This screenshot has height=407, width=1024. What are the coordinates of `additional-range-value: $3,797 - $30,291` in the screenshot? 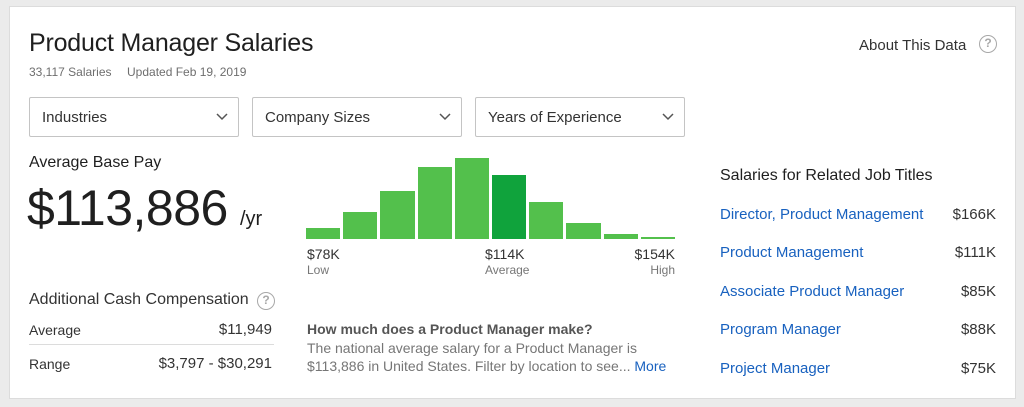 It's located at (215, 363).